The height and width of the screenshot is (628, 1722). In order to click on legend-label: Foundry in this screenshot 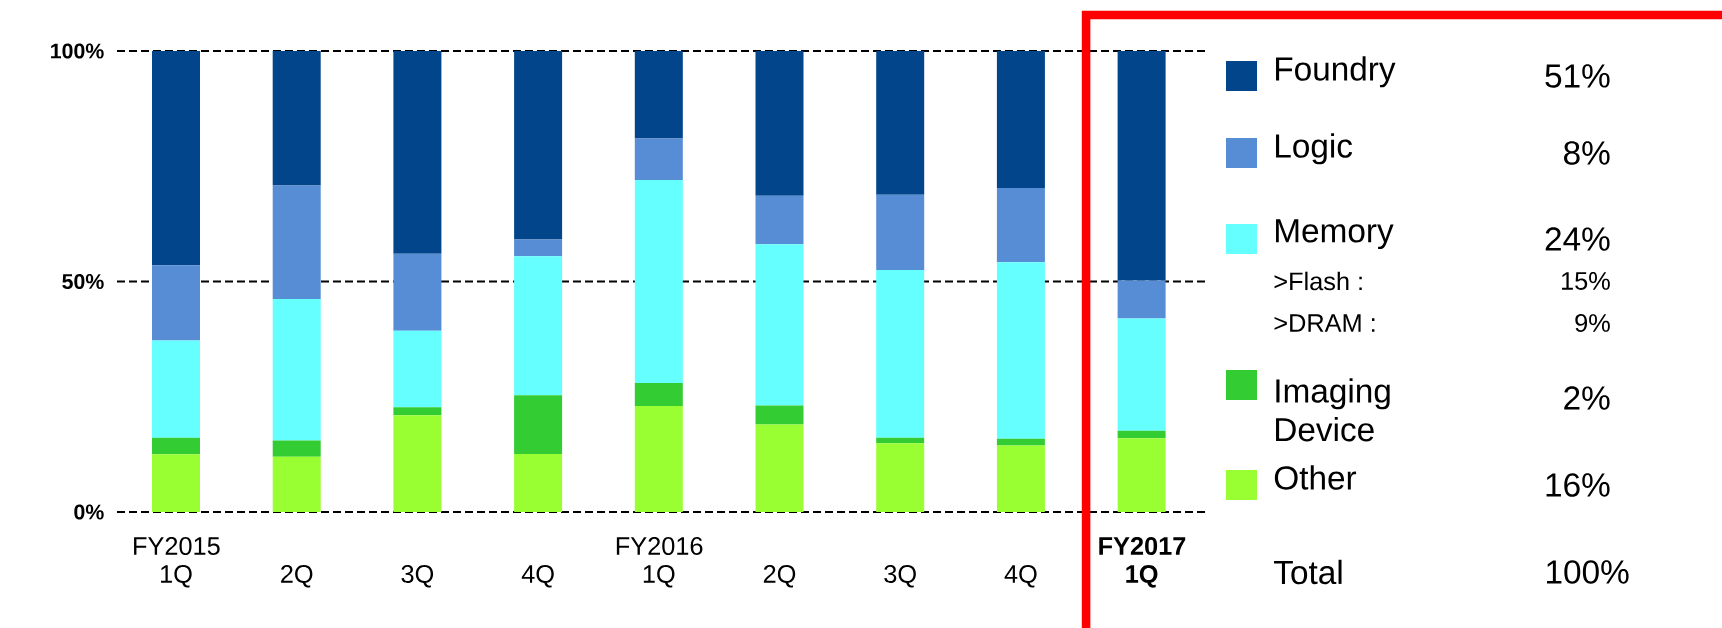, I will do `click(1336, 72)`.